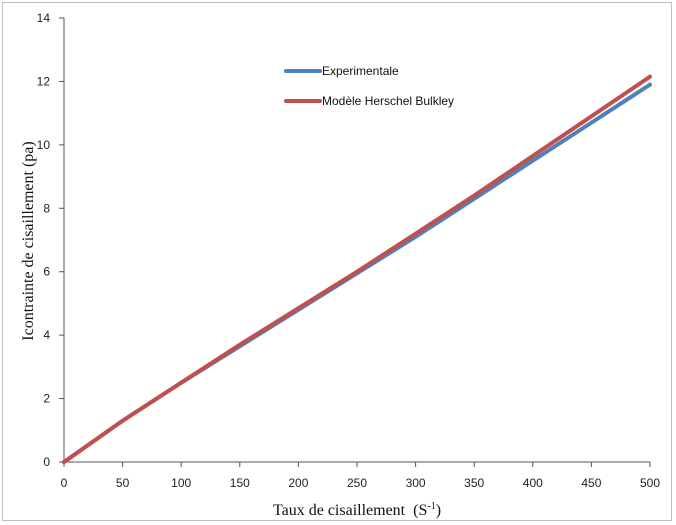 This screenshot has width=676, height=525. Describe the element at coordinates (46, 208) in the screenshot. I see `y-tick-label: 8` at that location.